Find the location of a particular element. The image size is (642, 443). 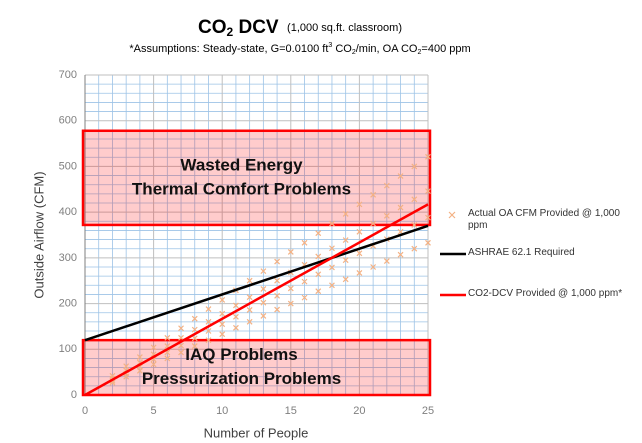

x-tick-label: 25 is located at coordinates (428, 411).